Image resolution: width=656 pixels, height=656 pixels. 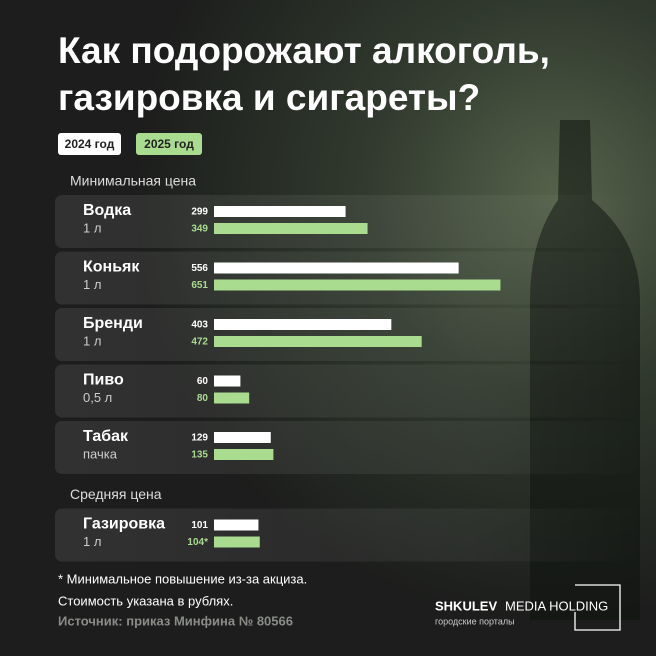 What do you see at coordinates (182, 578) in the screenshot?
I see `footnote: * Минимальное повышение из-за акциза.` at bounding box center [182, 578].